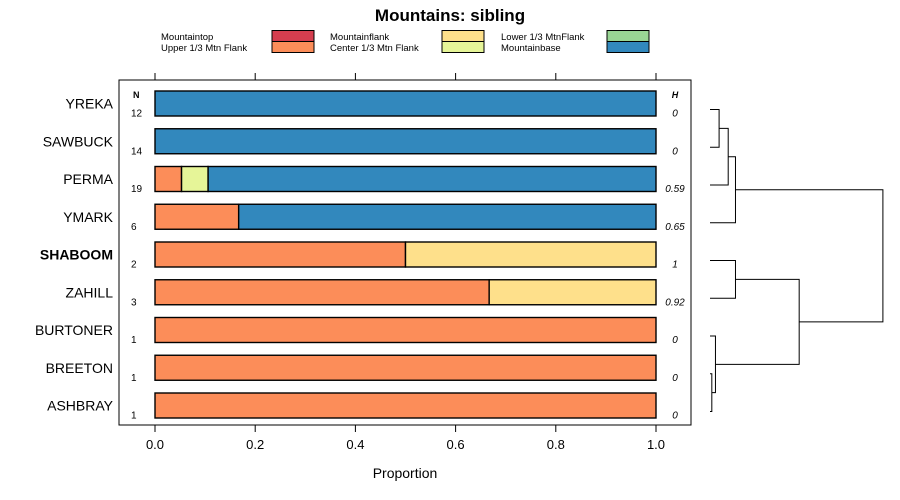 The width and height of the screenshot is (900, 500). What do you see at coordinates (204, 48) in the screenshot?
I see `legend-label-upper-1-3-mtn-flank: Upper 1/3 Mtn Flank` at bounding box center [204, 48].